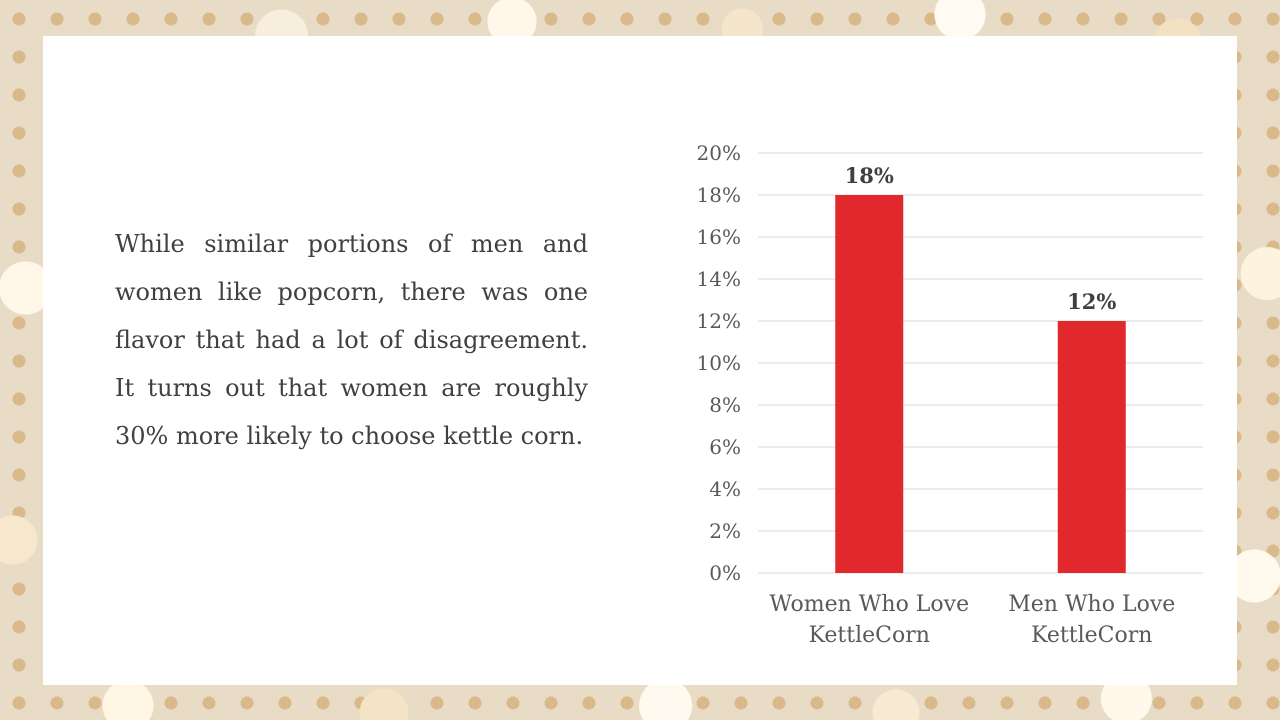  I want to click on y-axis-ticks: 0% 2% 4% 6% 8% 10% 12% 14% 16% 18% 20%, so click(719, 363).